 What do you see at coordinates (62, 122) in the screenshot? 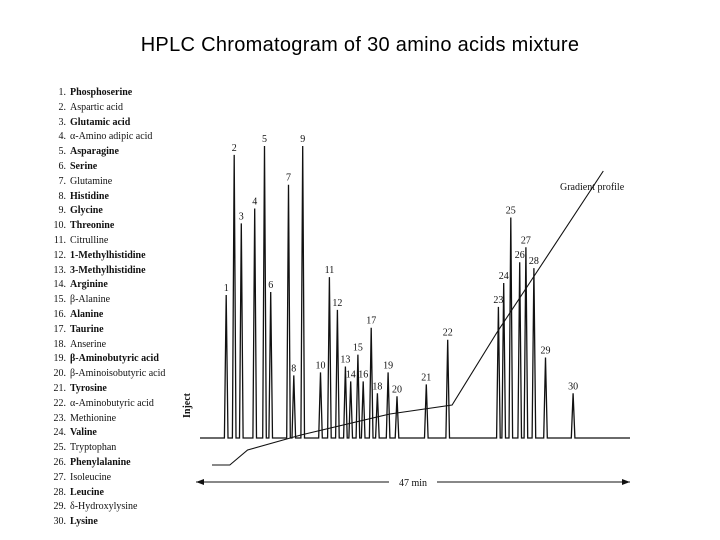
I see `legend-item-number: 3.` at bounding box center [62, 122].